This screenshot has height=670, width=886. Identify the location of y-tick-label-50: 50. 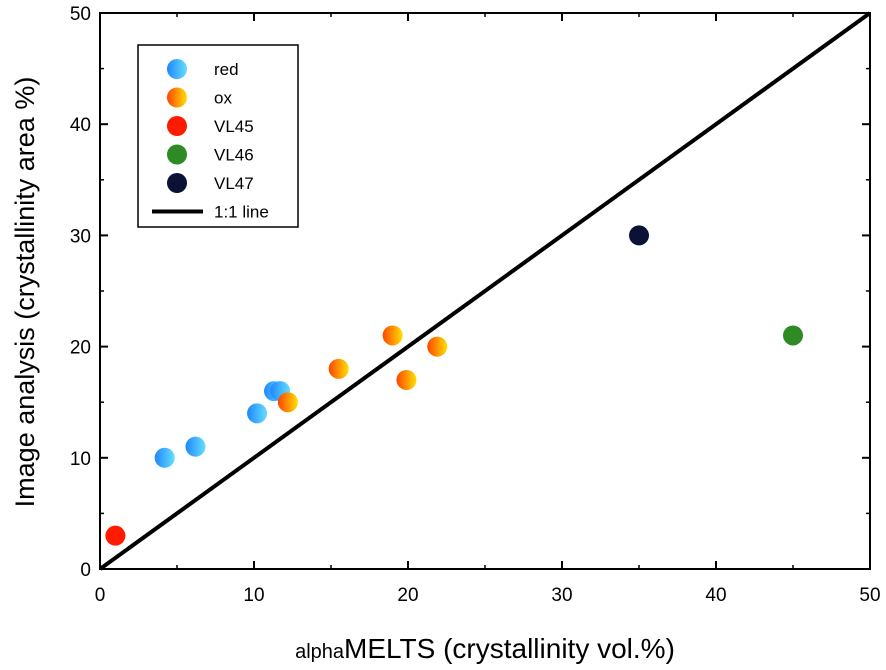
(80, 14).